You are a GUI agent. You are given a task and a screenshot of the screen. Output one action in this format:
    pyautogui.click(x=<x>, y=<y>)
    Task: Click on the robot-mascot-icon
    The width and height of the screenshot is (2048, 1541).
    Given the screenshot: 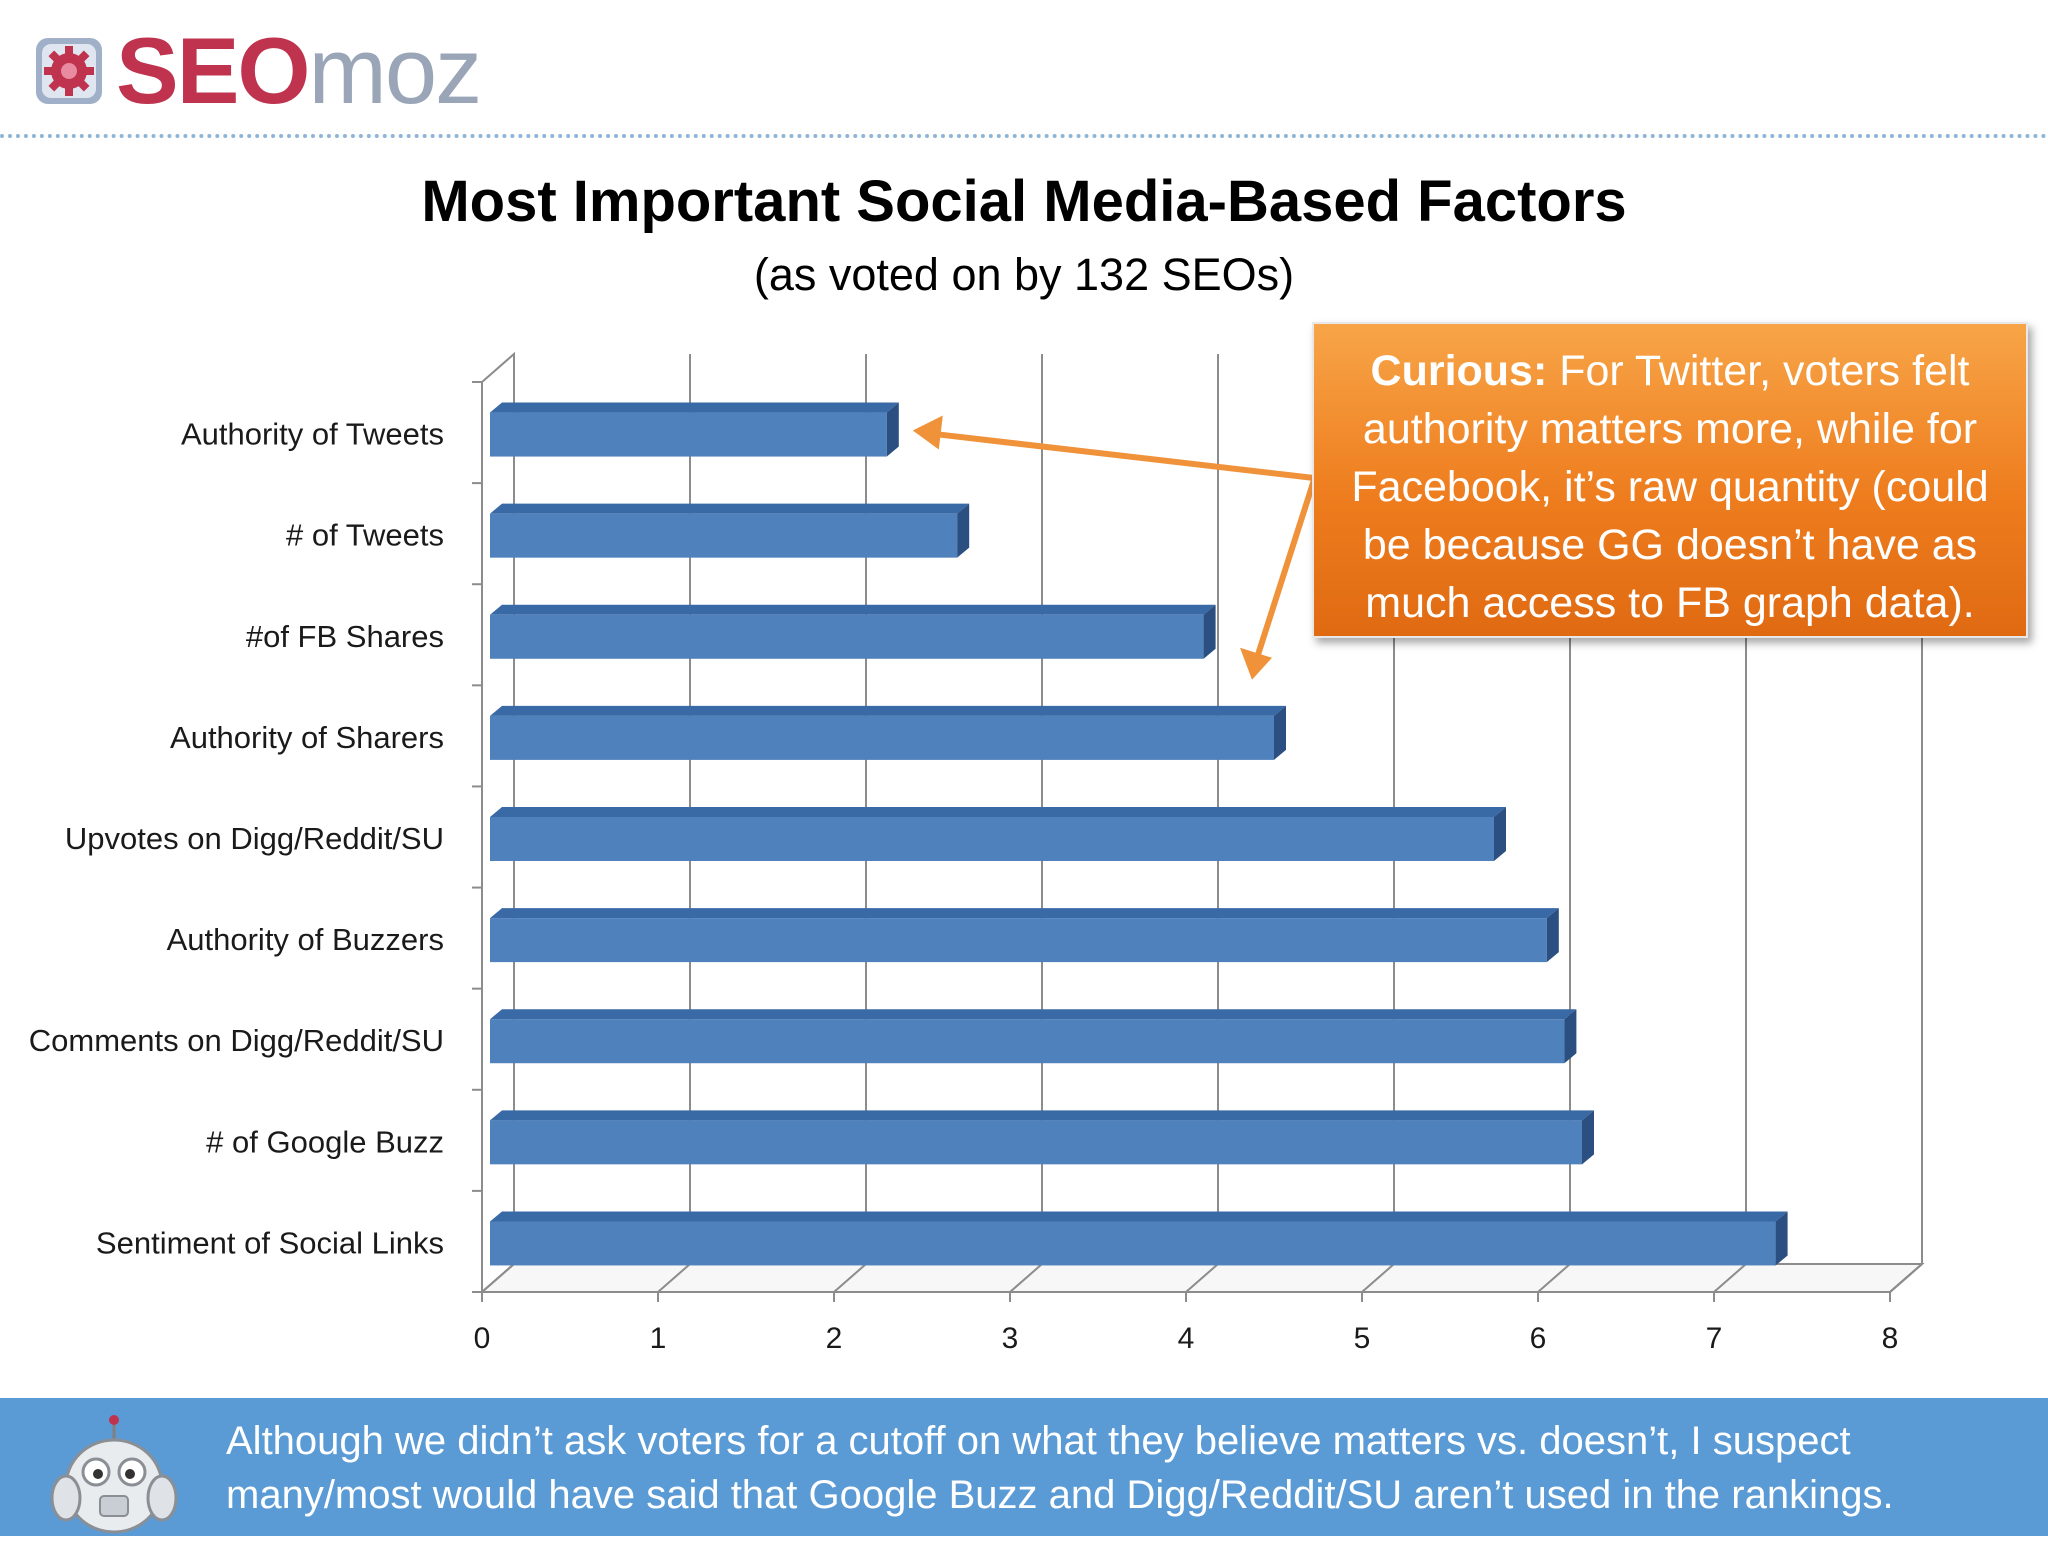 What is the action you would take?
    pyautogui.click(x=114, y=1477)
    